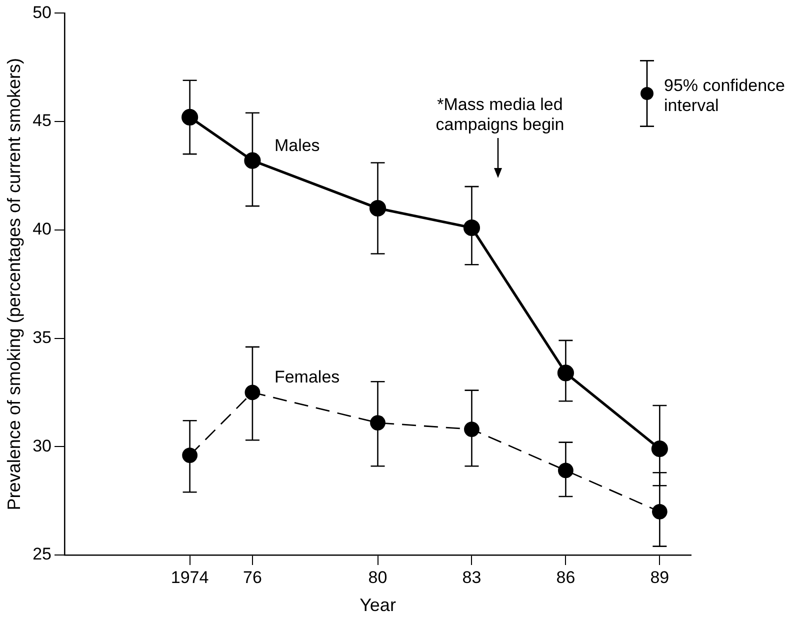  I want to click on x-tick-label: 83, so click(472, 577).